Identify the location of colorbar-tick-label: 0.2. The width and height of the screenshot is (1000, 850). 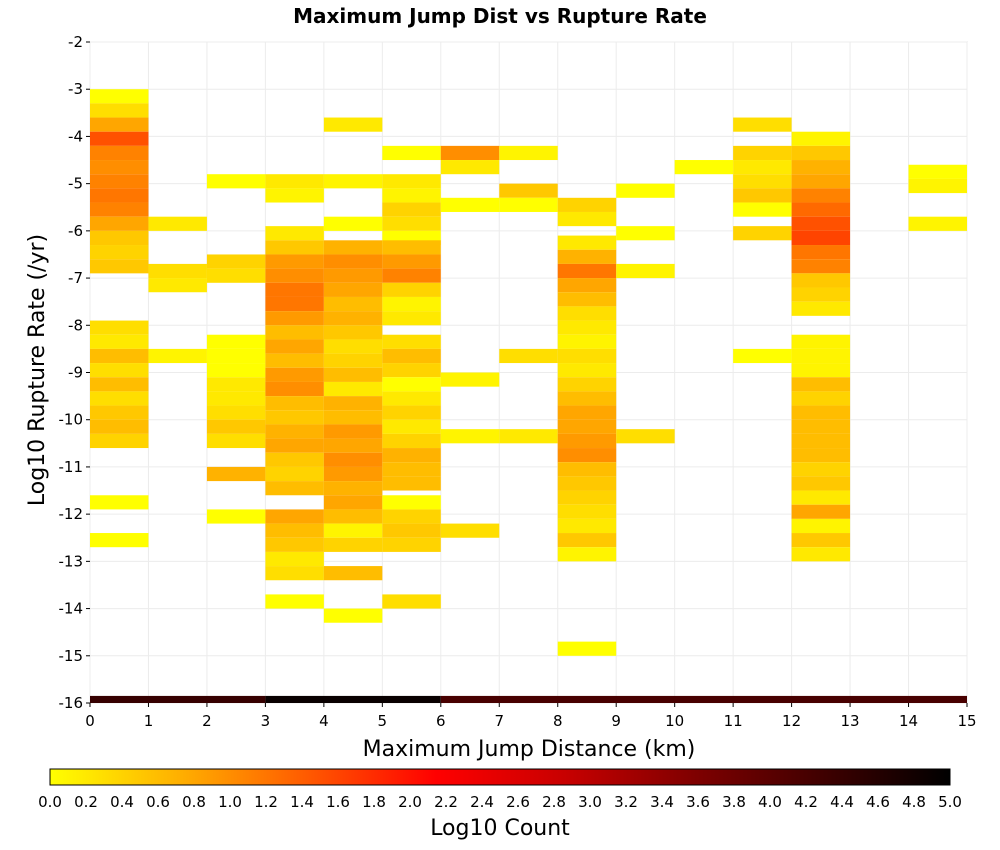
(86, 802).